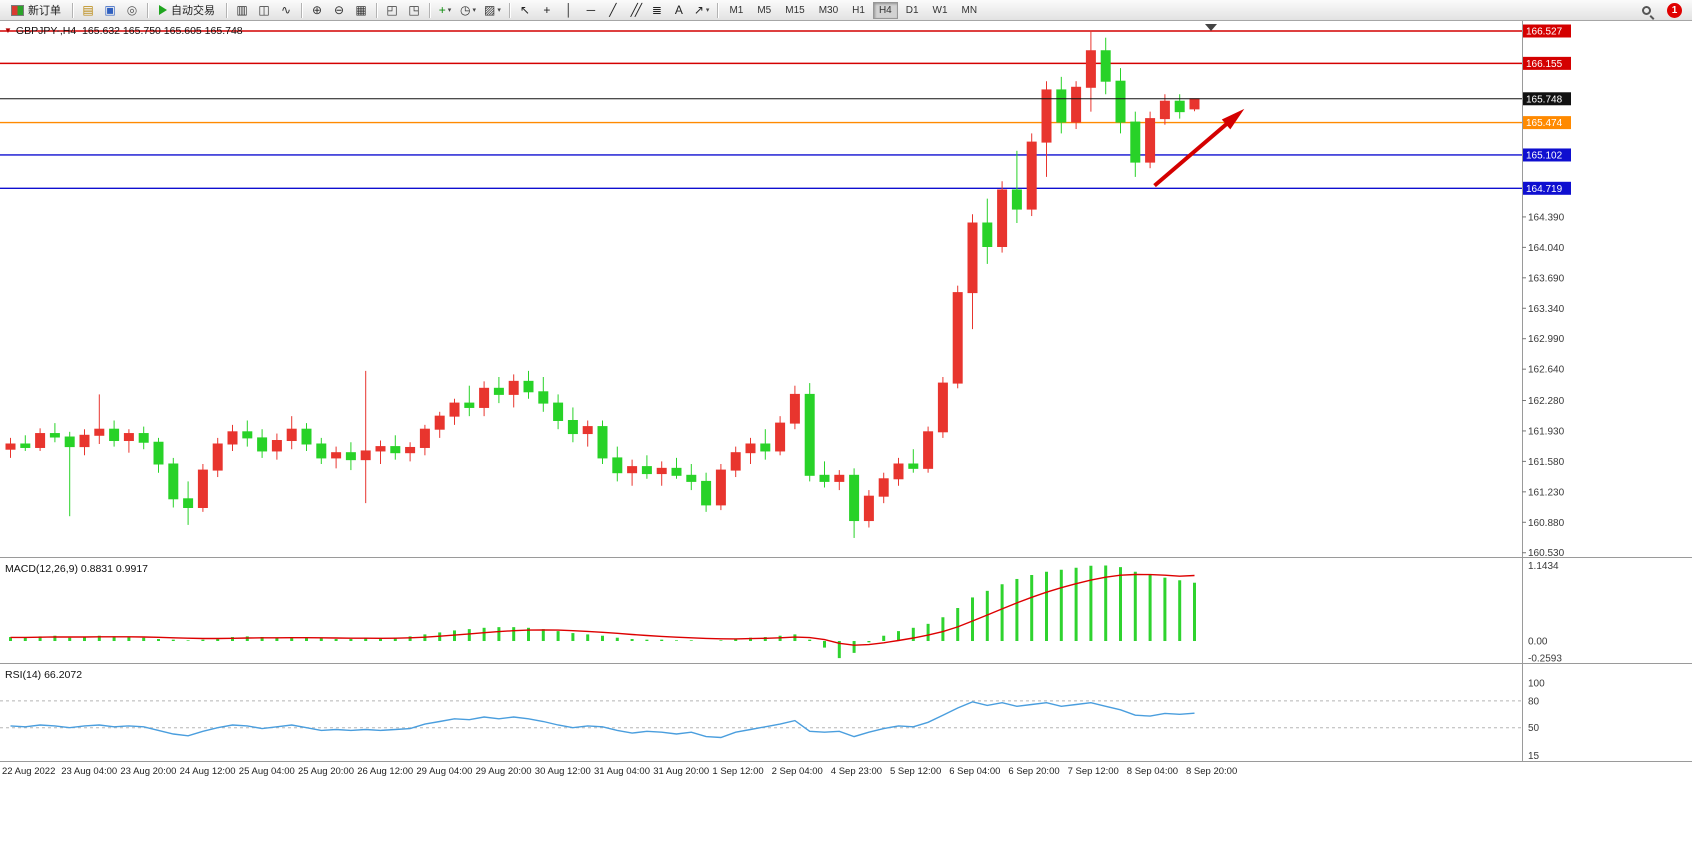 Image resolution: width=1692 pixels, height=846 pixels. I want to click on horizontal-line-button: ─, so click(591, 10).